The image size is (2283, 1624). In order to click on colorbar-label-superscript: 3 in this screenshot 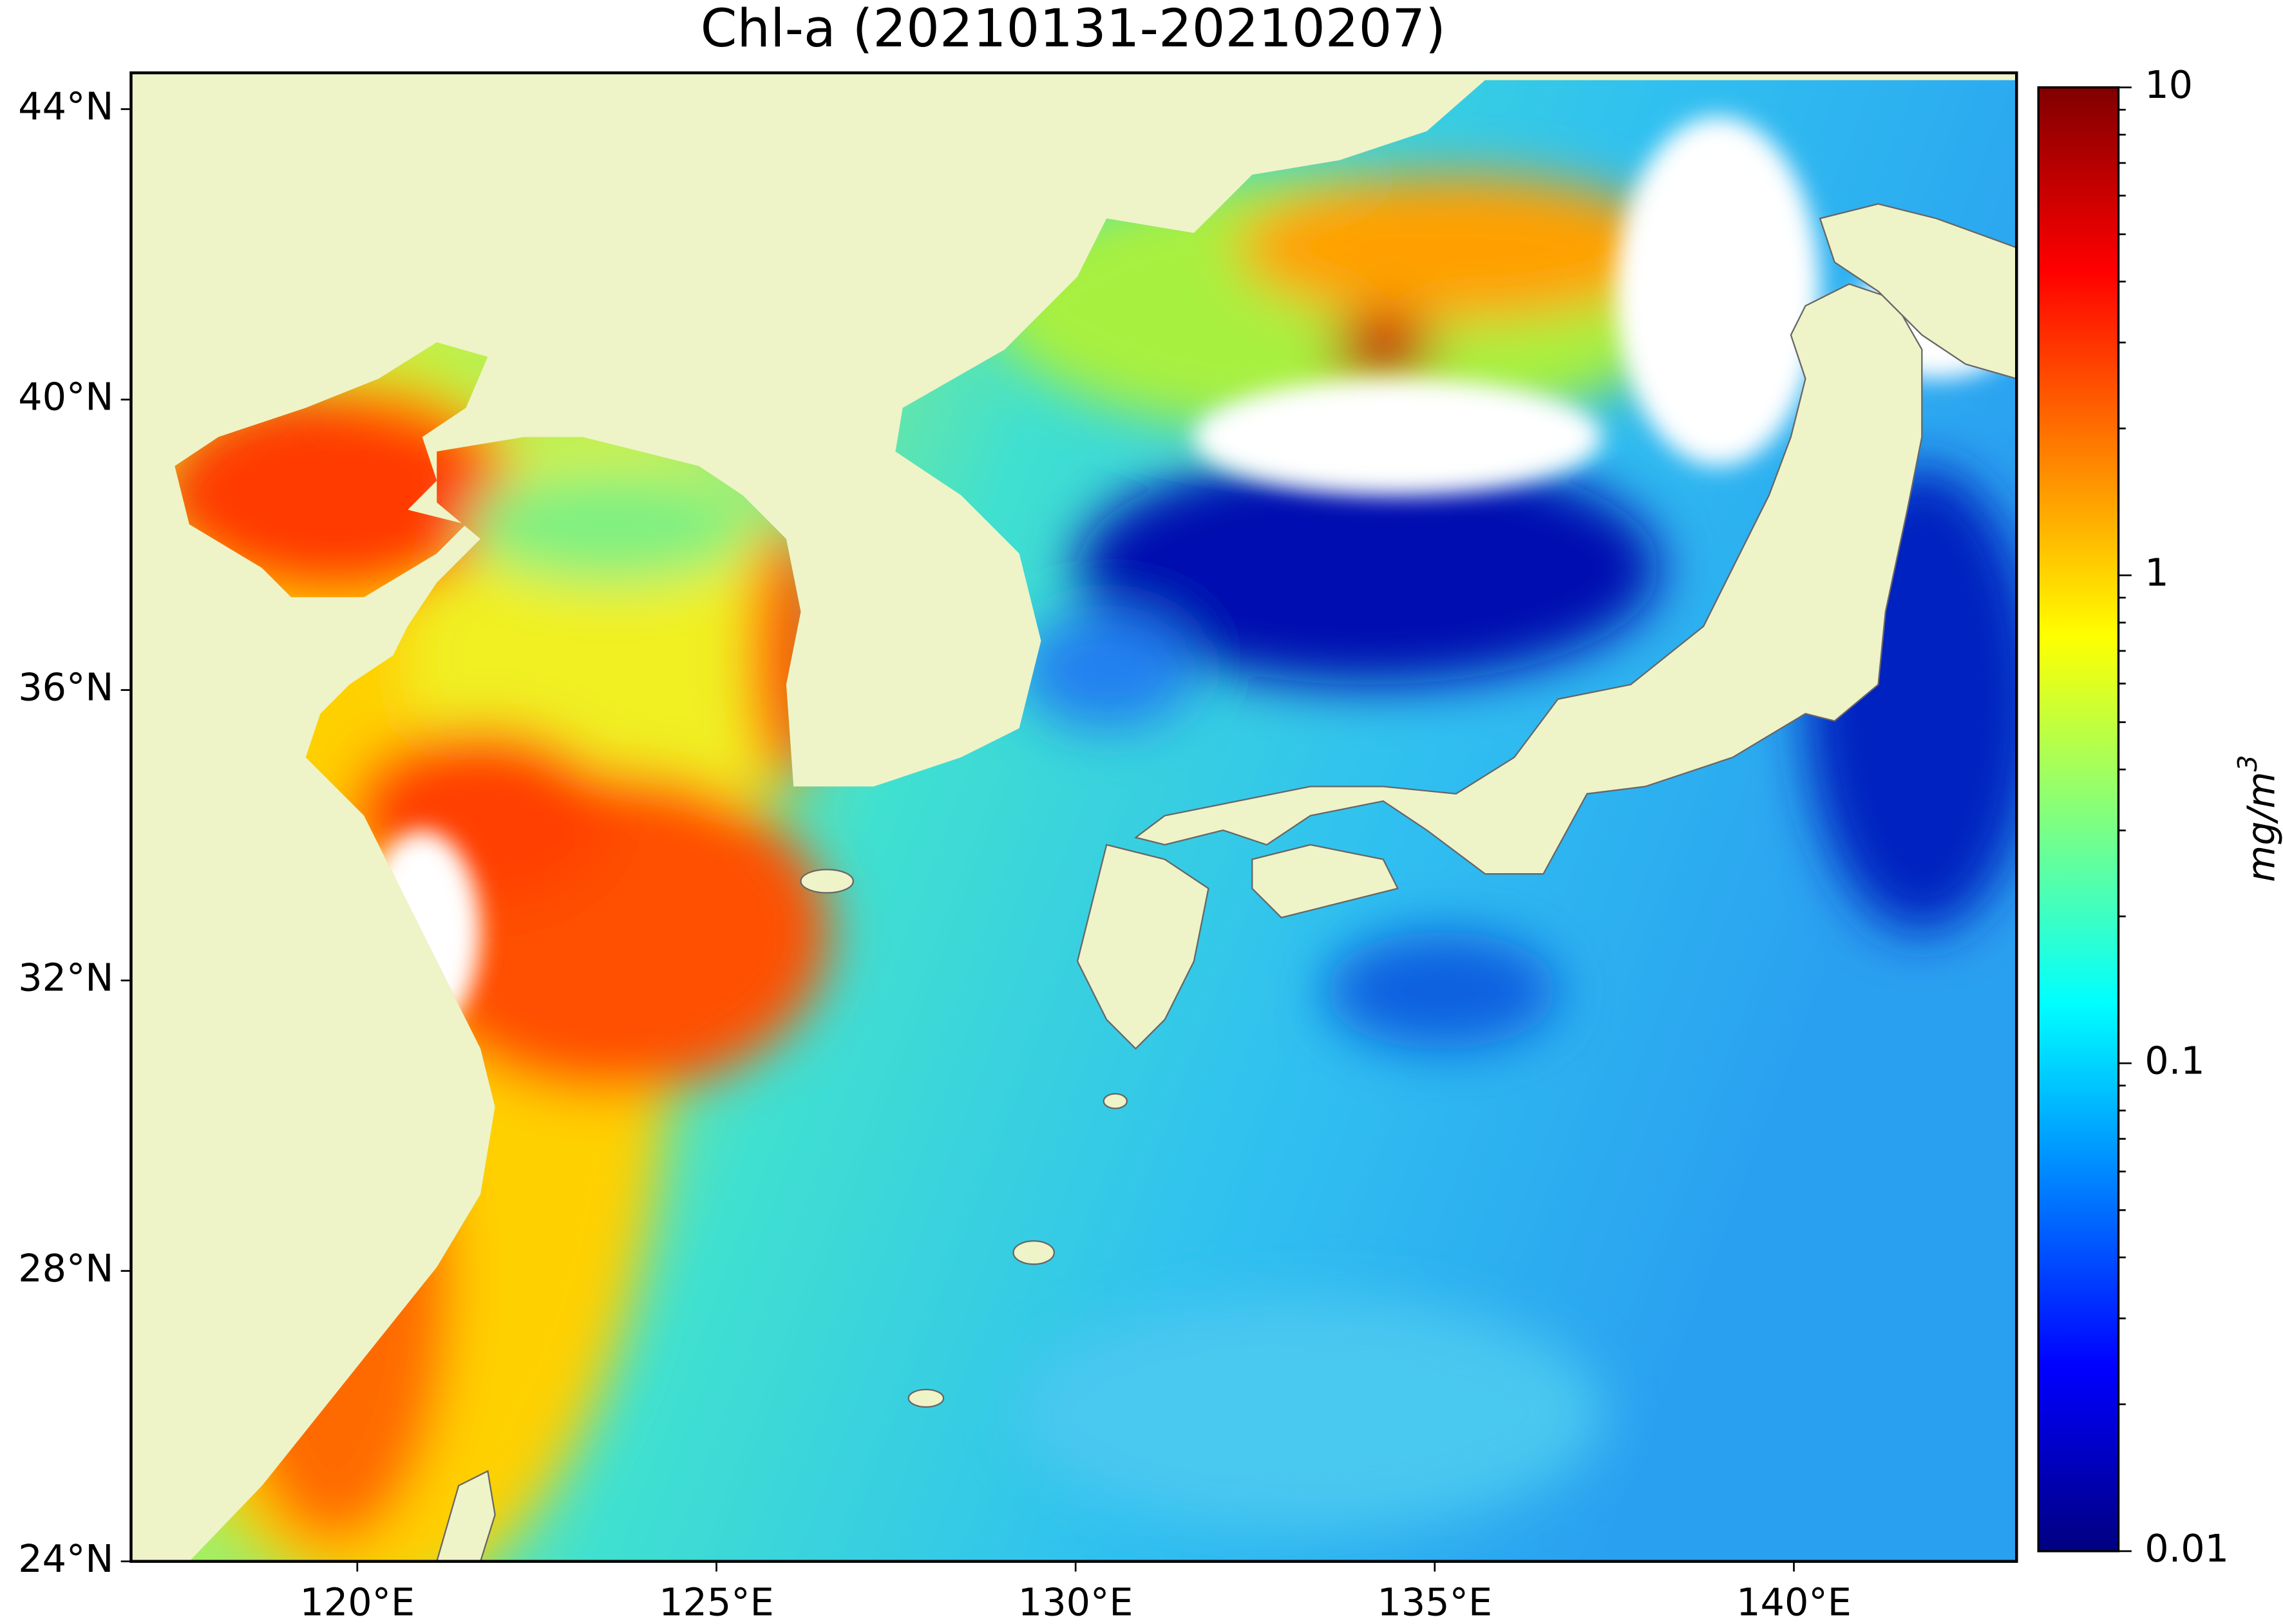, I will do `click(2247, 763)`.